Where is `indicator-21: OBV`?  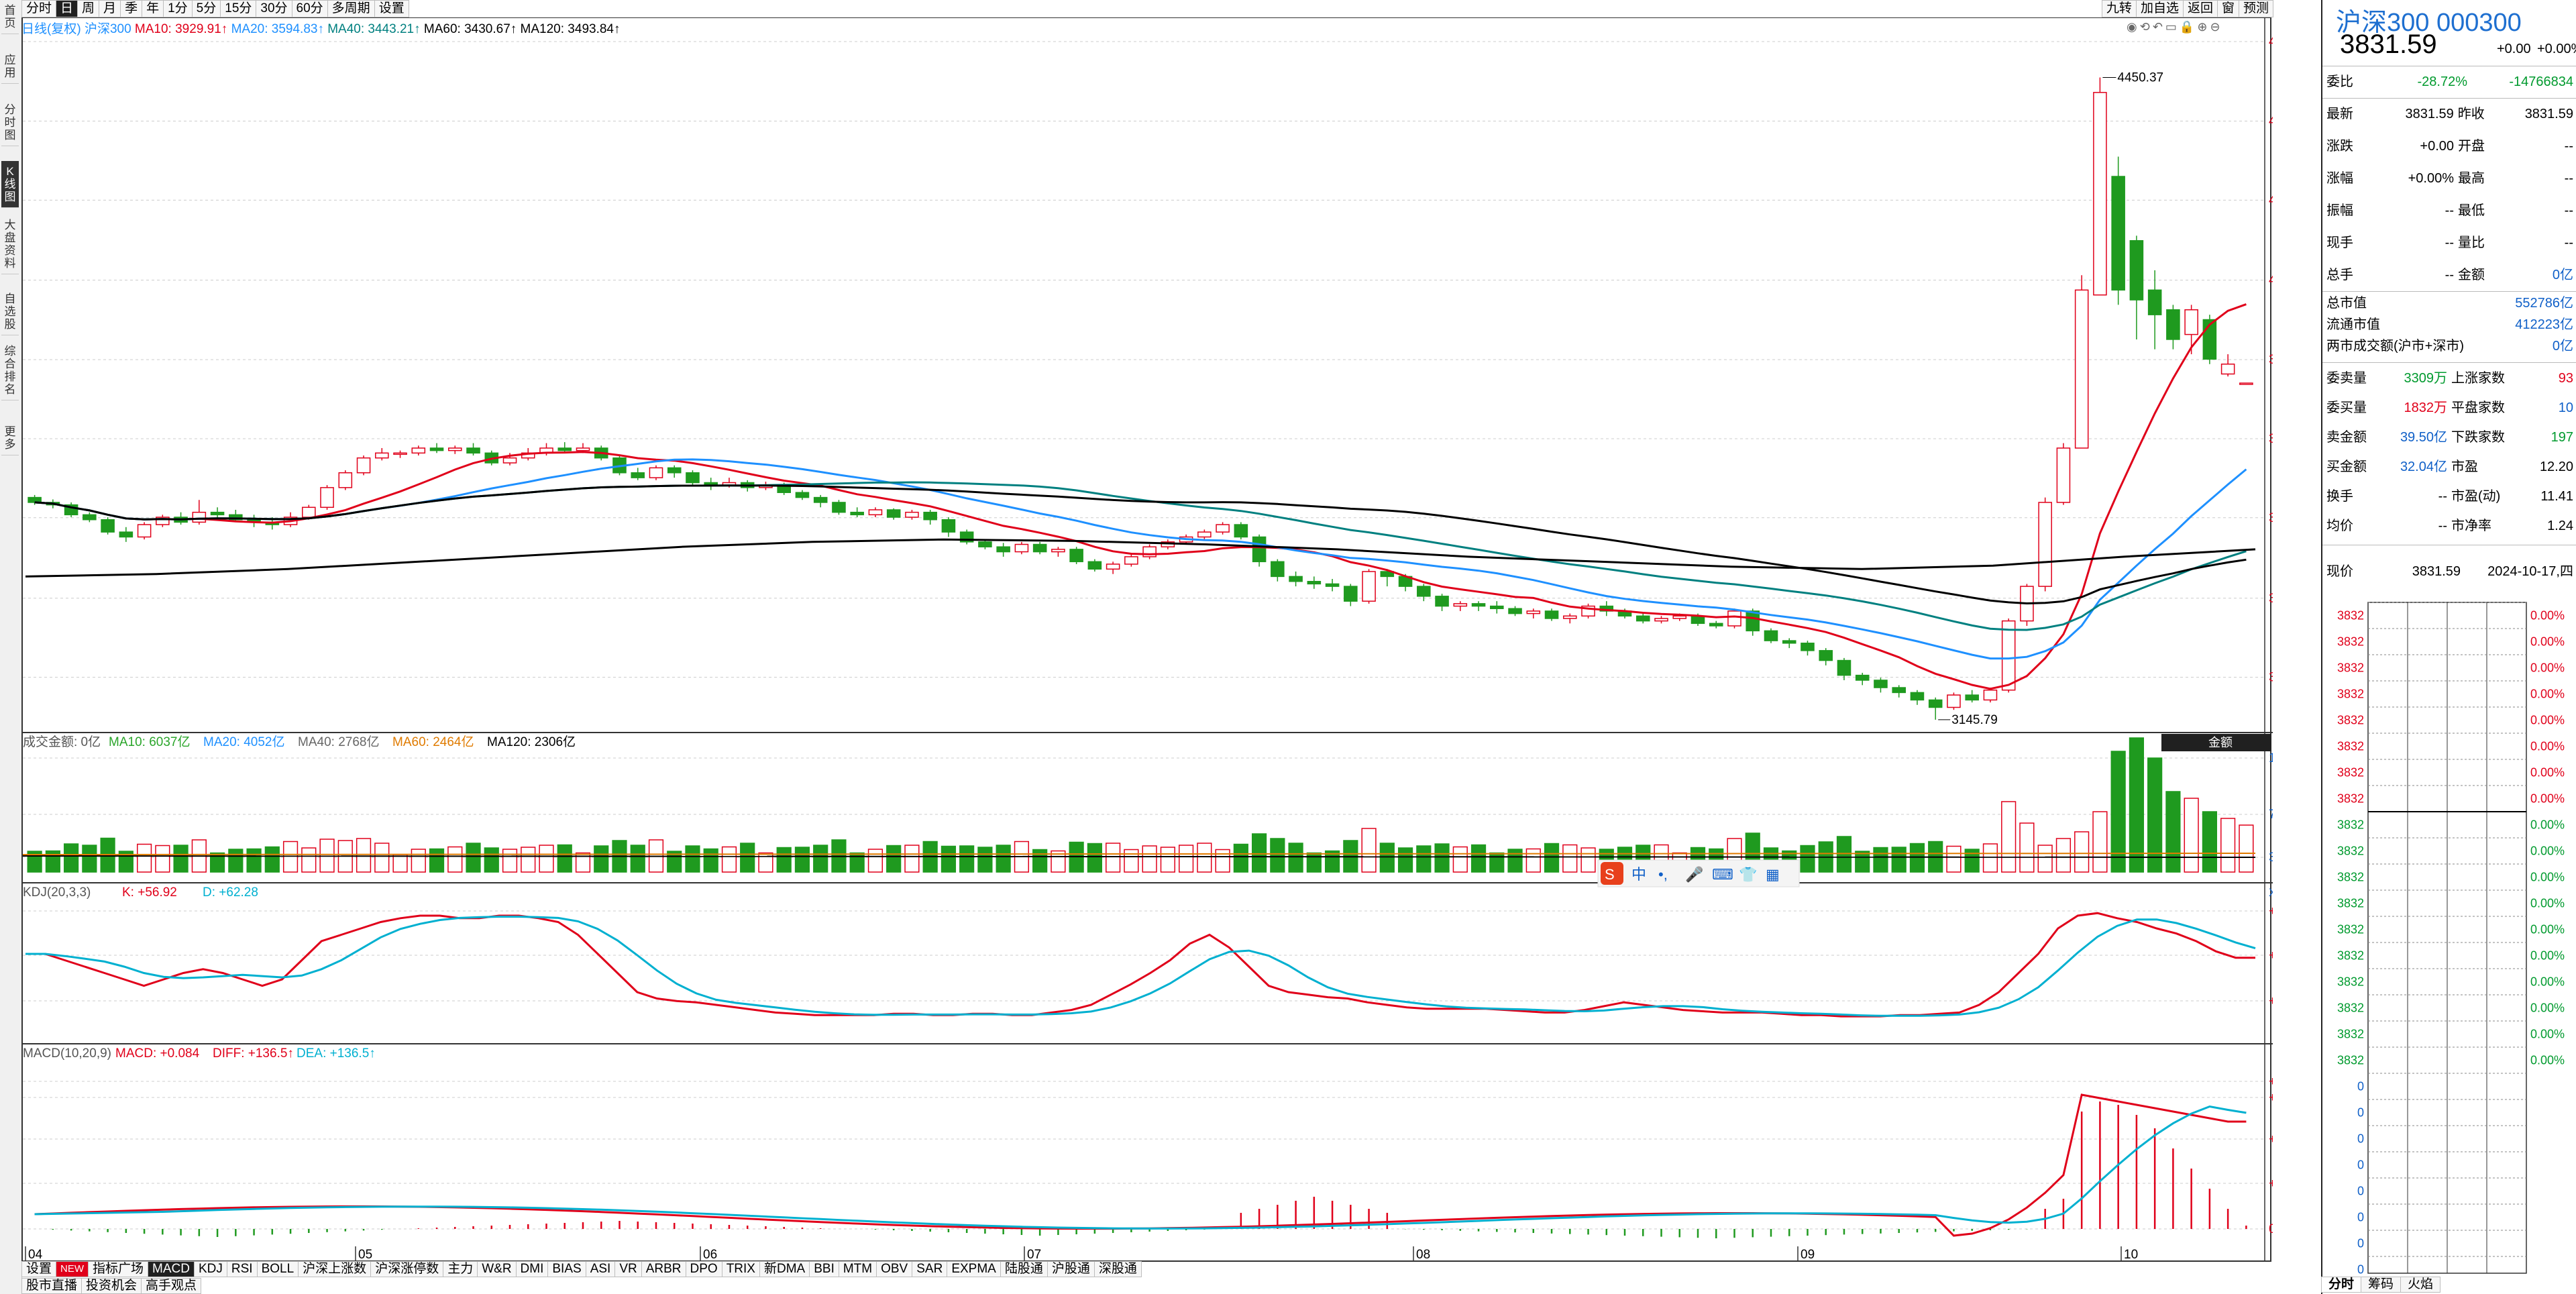
indicator-21: OBV is located at coordinates (894, 1269).